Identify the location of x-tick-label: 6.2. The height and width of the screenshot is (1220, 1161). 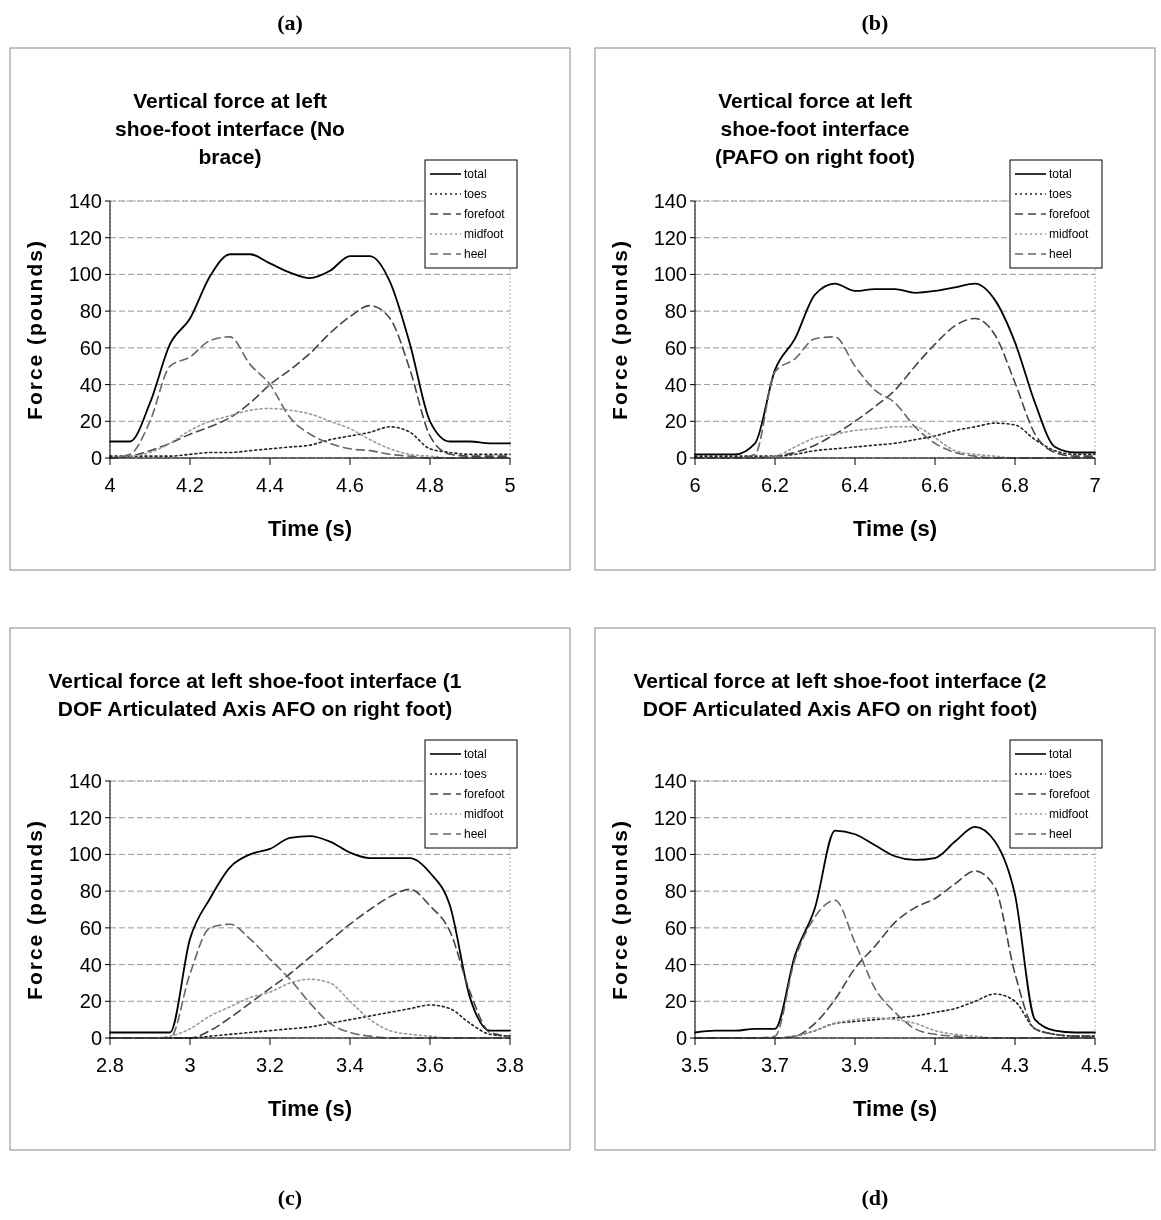
(775, 485).